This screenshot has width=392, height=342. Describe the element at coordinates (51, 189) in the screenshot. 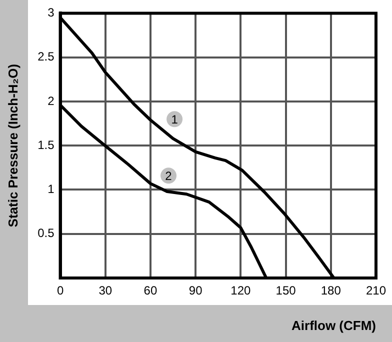

I see `y-tick-label: 1` at that location.